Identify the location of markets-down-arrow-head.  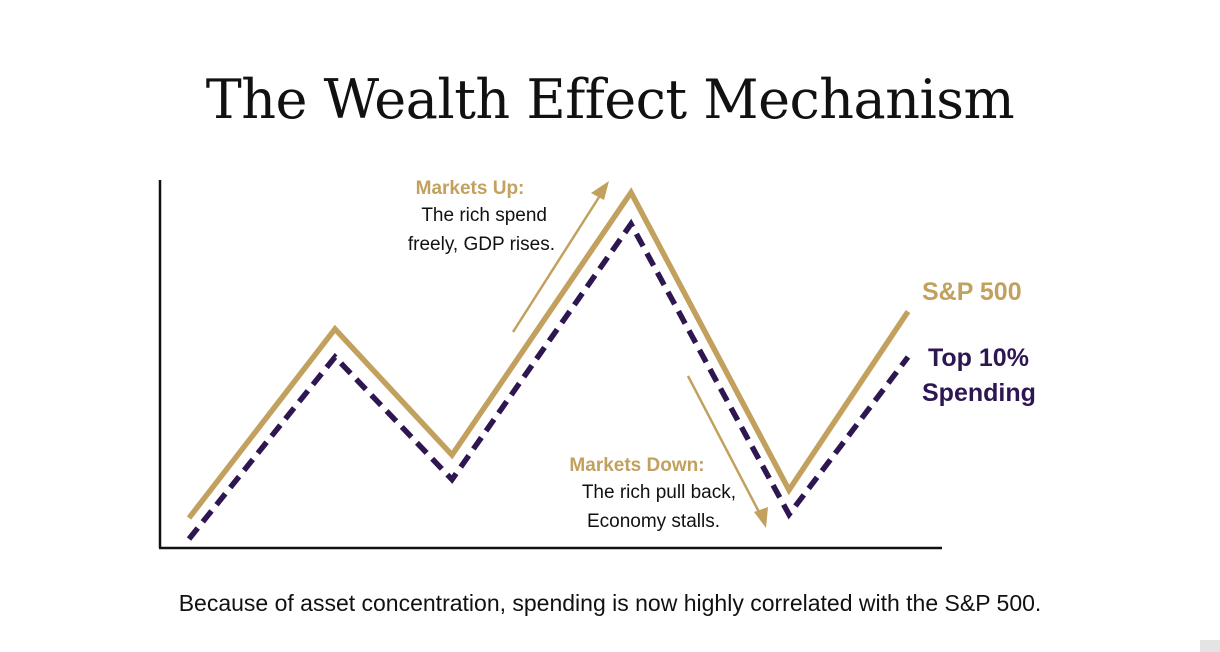
(761, 517).